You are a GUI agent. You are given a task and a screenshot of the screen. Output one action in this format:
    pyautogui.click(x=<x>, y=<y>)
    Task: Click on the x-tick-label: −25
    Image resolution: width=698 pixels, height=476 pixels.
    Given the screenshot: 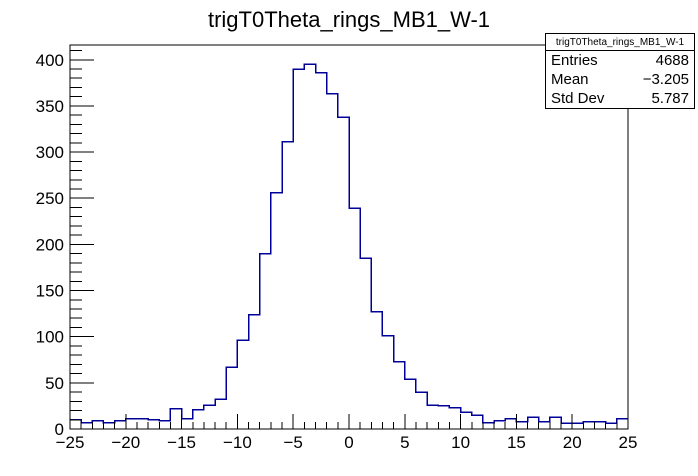 What is the action you would take?
    pyautogui.click(x=70, y=442)
    